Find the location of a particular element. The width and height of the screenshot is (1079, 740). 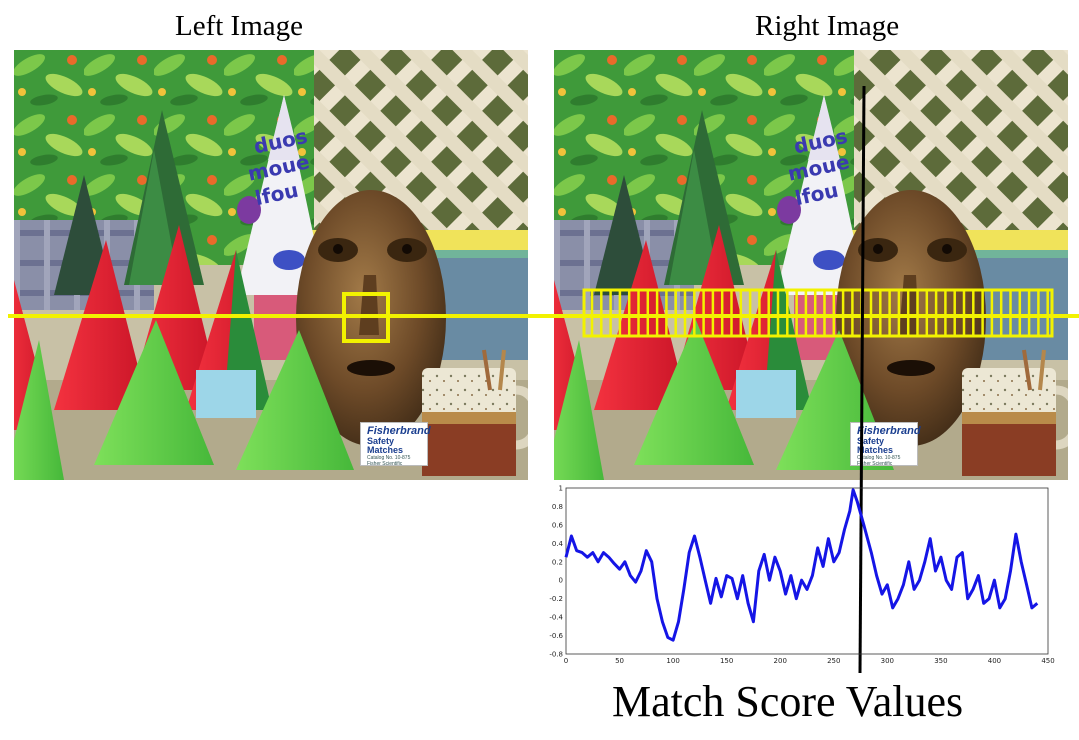

match-score-caption: Match Score Values is located at coordinates (788, 701).